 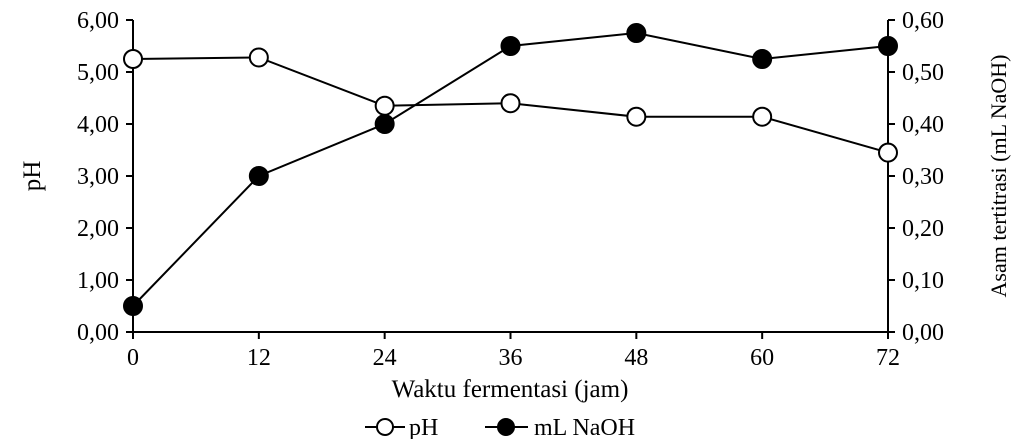 I want to click on y-left-tick-label: 1,00, so click(x=98, y=281).